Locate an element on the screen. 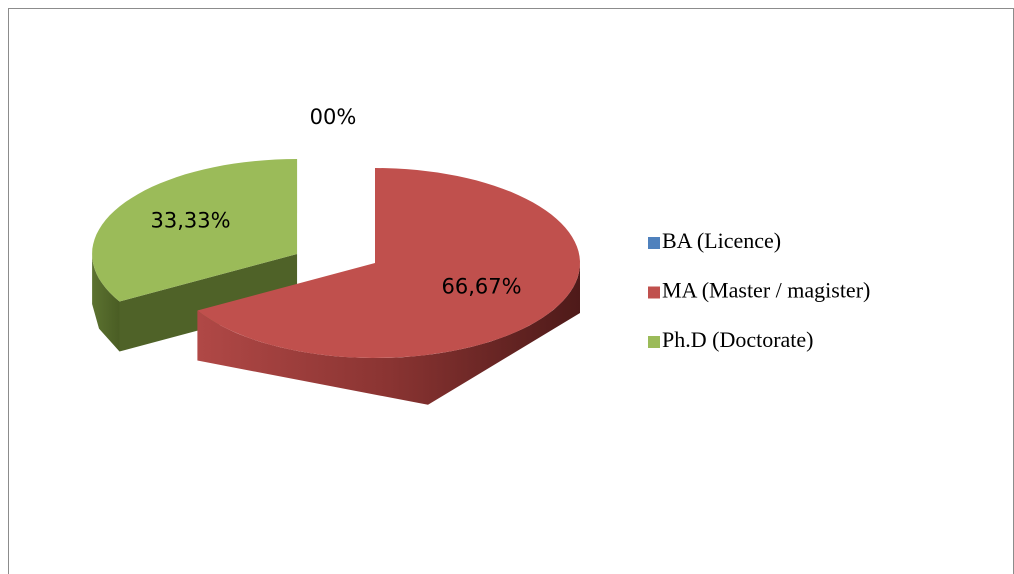  legend-label: Ph.D (Doctorate) is located at coordinates (738, 339).